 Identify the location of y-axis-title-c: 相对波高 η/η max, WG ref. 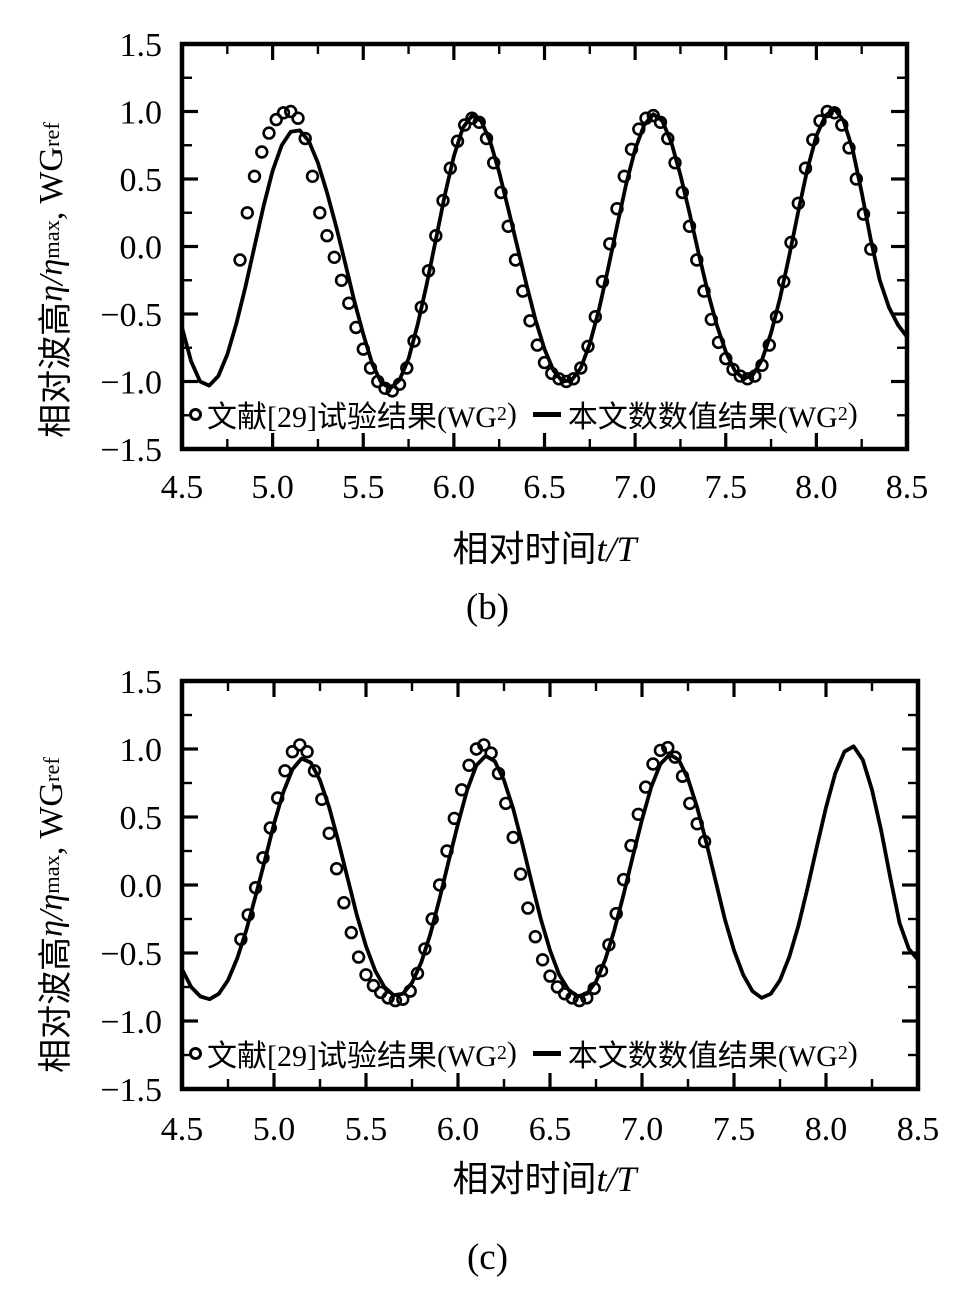
(52, 915).